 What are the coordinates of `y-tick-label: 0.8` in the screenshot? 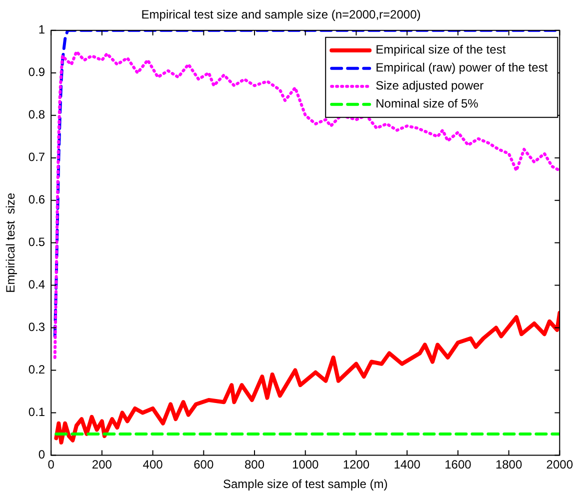 It's located at (37, 115).